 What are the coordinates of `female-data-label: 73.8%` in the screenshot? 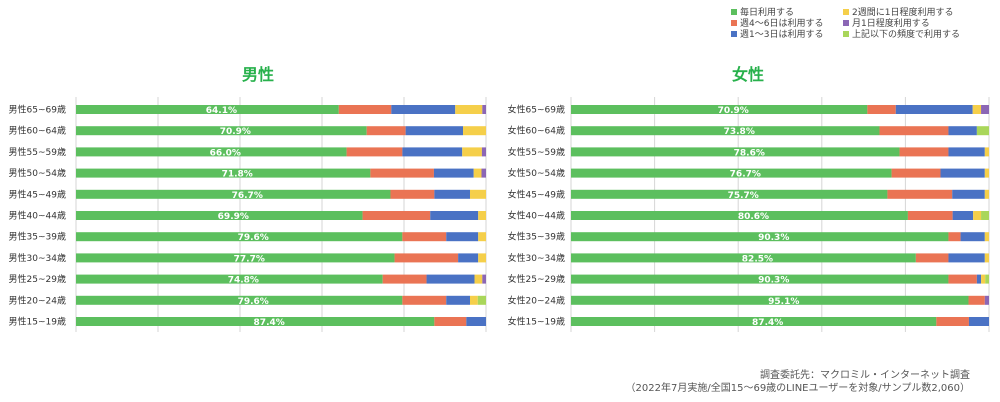 It's located at (739, 132).